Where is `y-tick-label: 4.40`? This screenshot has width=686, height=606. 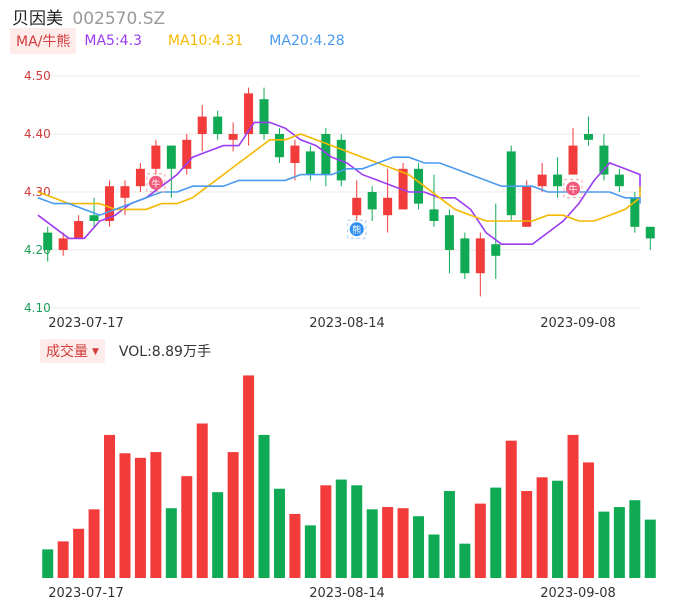
y-tick-label: 4.40 is located at coordinates (37, 134).